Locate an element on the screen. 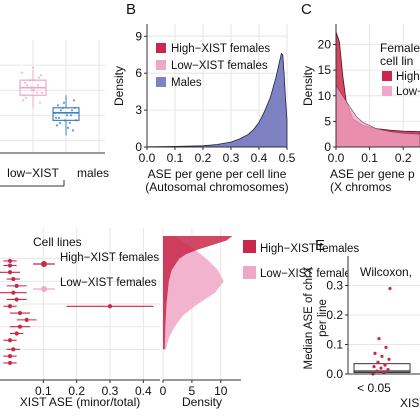 This screenshot has height=420, width=420. panel-d-density-legend-key-high is located at coordinates (249, 246).